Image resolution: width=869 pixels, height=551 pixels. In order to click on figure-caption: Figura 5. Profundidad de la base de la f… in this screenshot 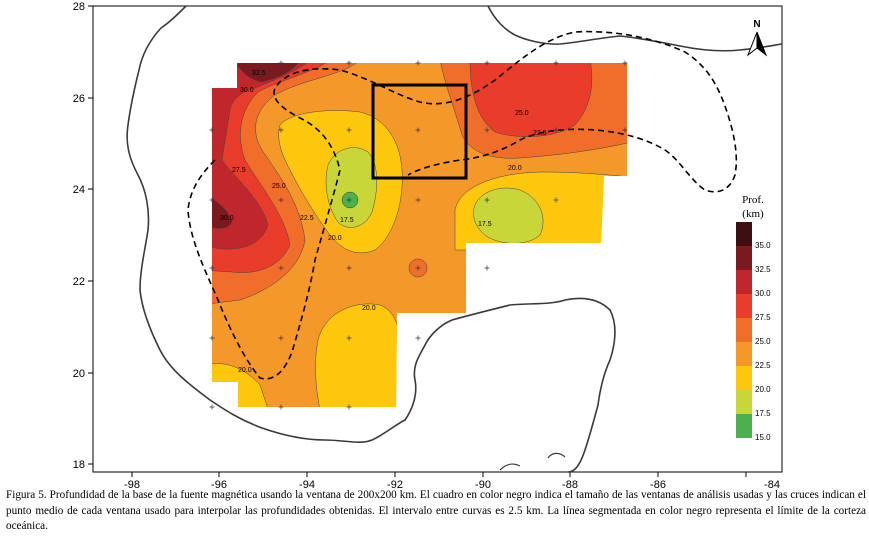, I will do `click(436, 510)`.